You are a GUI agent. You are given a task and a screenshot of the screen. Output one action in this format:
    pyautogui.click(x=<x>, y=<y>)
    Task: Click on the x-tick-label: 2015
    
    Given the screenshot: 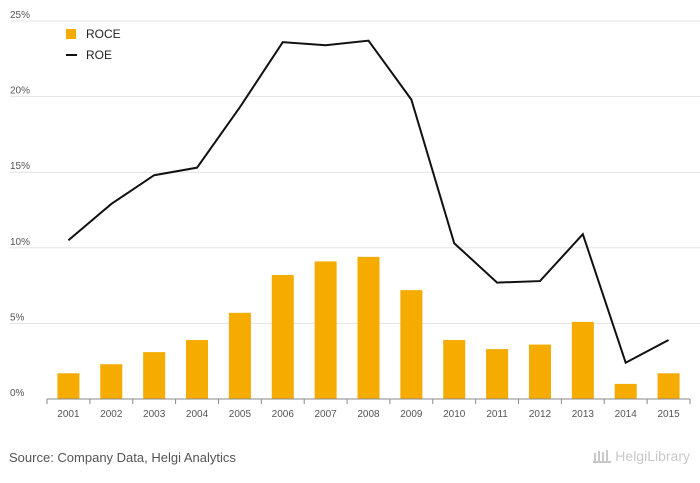 What is the action you would take?
    pyautogui.click(x=668, y=414)
    